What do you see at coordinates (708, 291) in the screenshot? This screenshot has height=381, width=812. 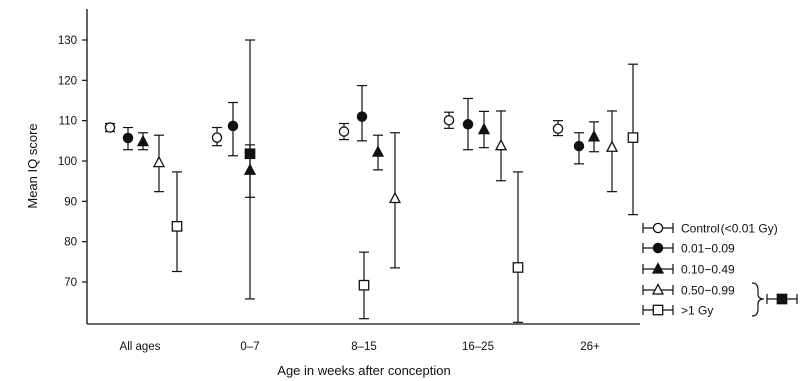 I see `legend-label: 0.50−0.99` at bounding box center [708, 291].